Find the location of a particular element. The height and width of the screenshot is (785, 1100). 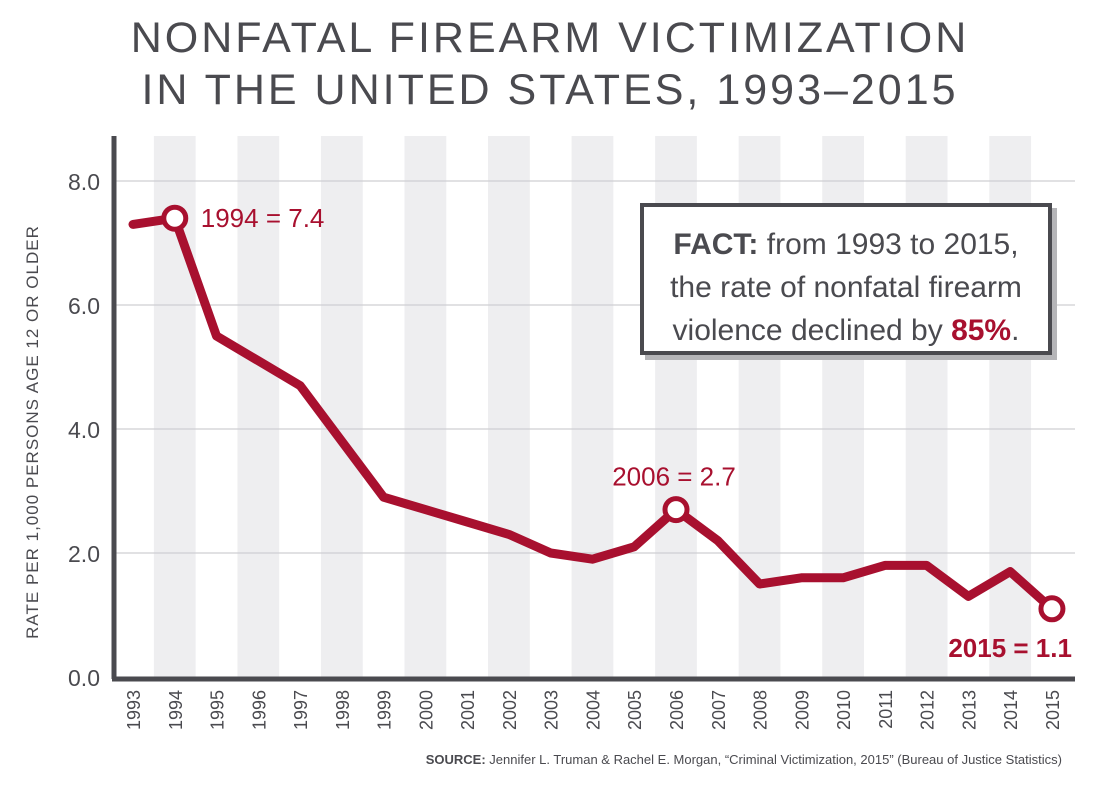

y-tick-label-0.0: 0.0 is located at coordinates (84, 678).